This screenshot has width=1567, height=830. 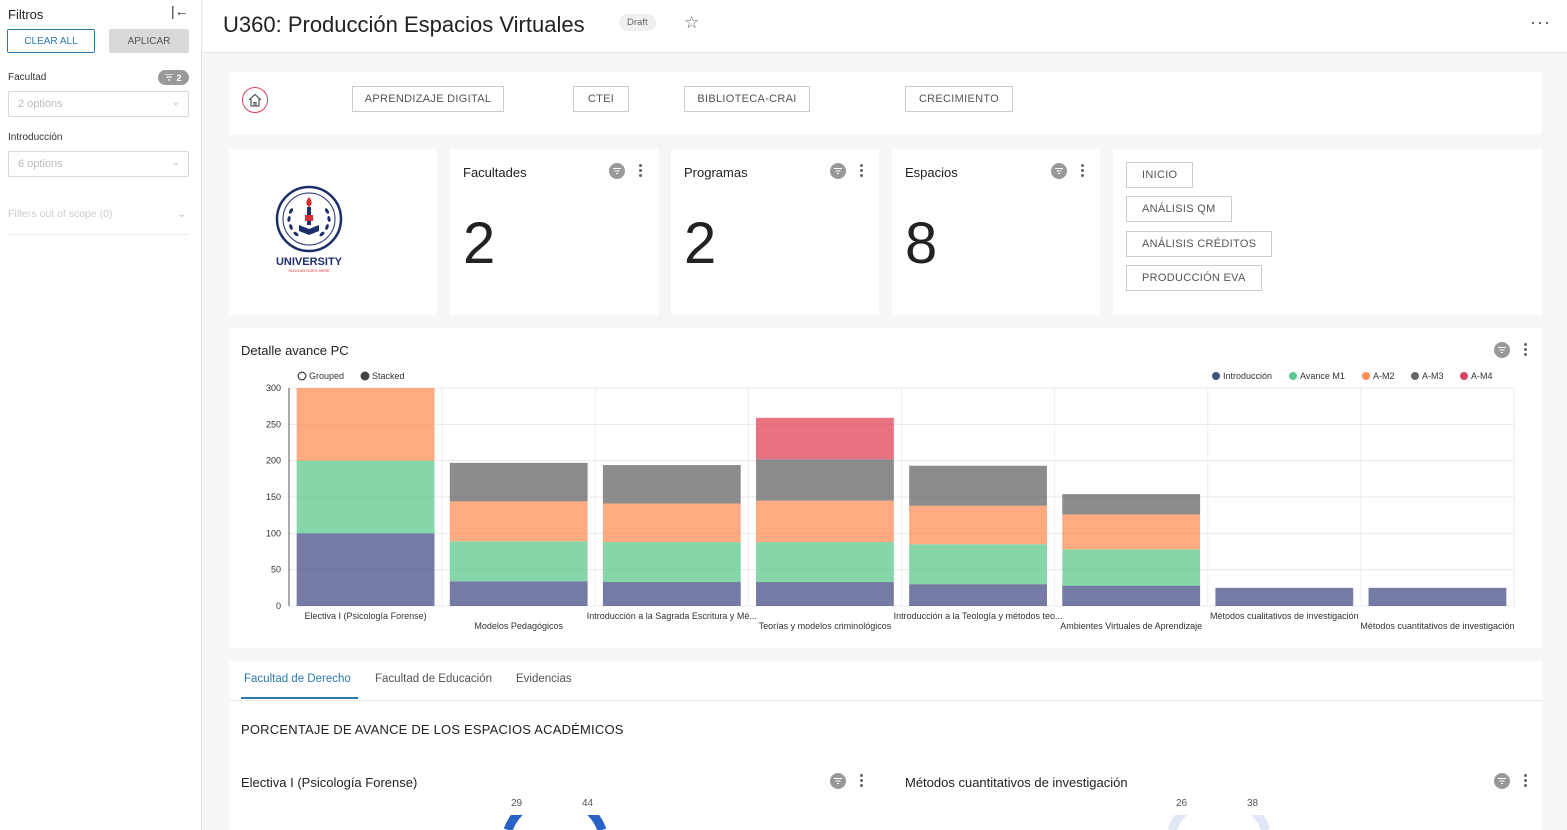 What do you see at coordinates (297, 679) in the screenshot?
I see `tab-facultad-derecho: Facultad de Derecho` at bounding box center [297, 679].